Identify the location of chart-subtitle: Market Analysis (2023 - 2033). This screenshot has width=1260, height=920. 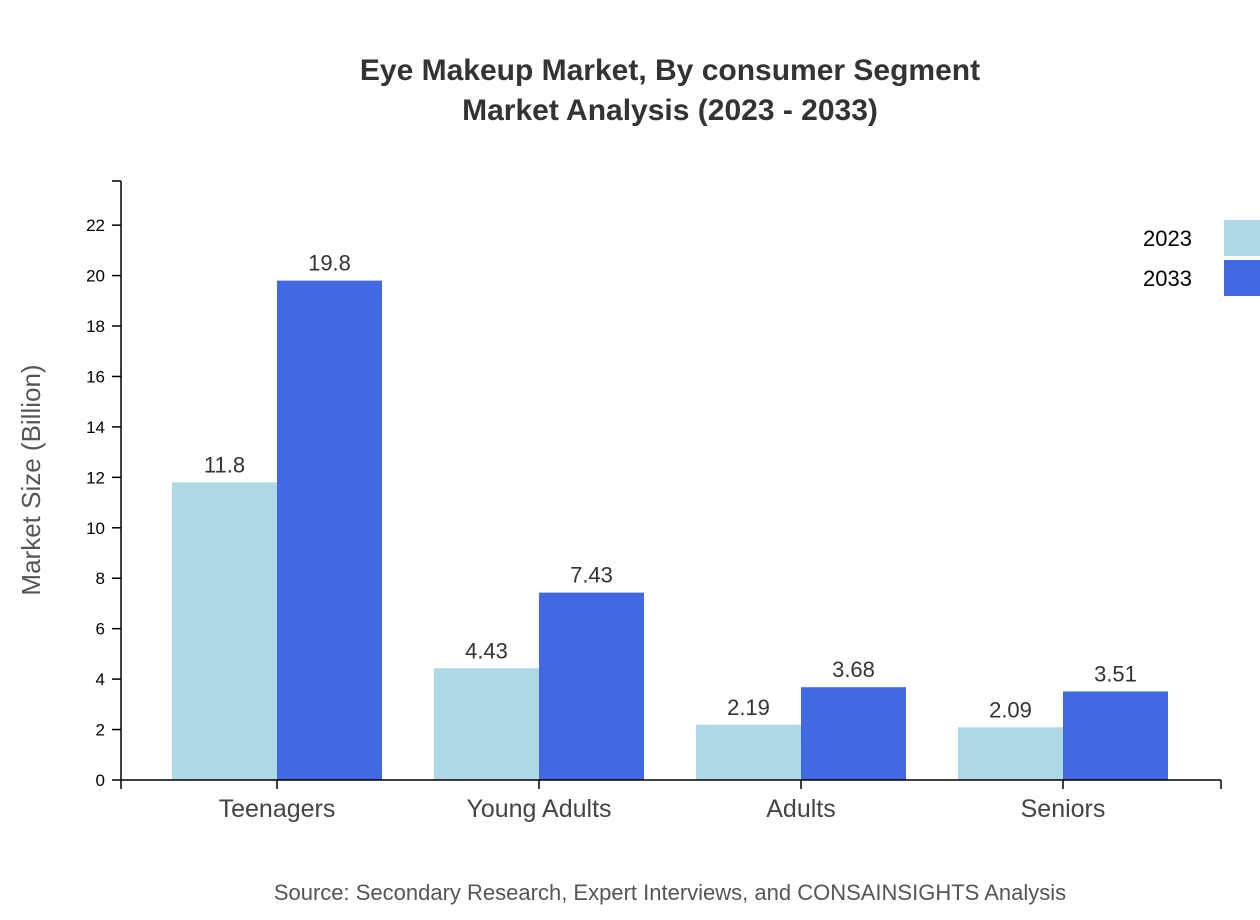
(670, 110).